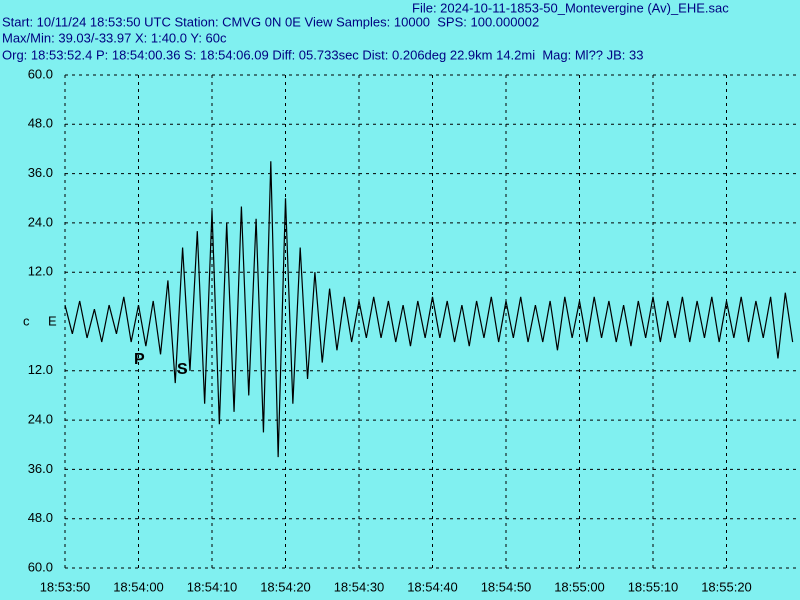  I want to click on x-tick-label: 18:54:00, so click(138, 586).